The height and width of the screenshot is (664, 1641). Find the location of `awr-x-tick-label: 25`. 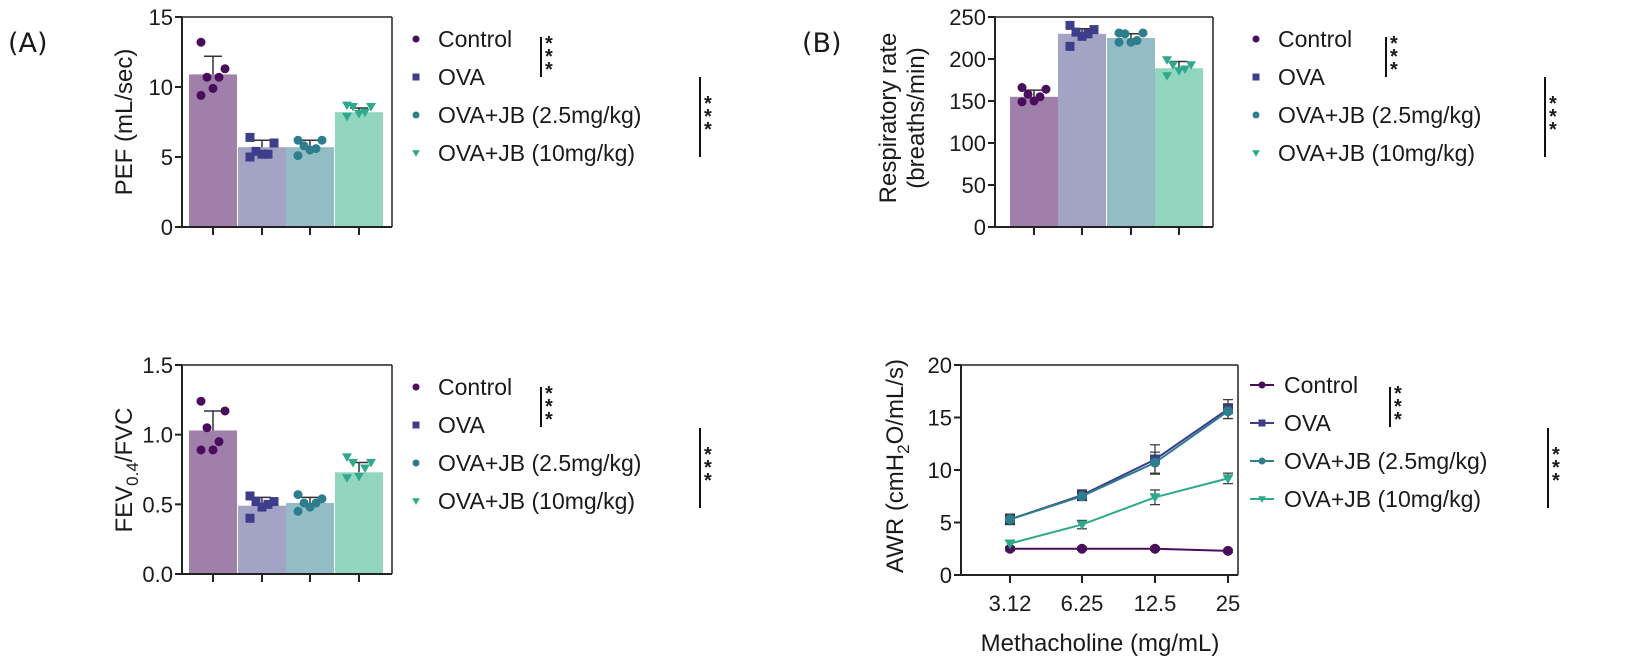

awr-x-tick-label: 25 is located at coordinates (1228, 603).